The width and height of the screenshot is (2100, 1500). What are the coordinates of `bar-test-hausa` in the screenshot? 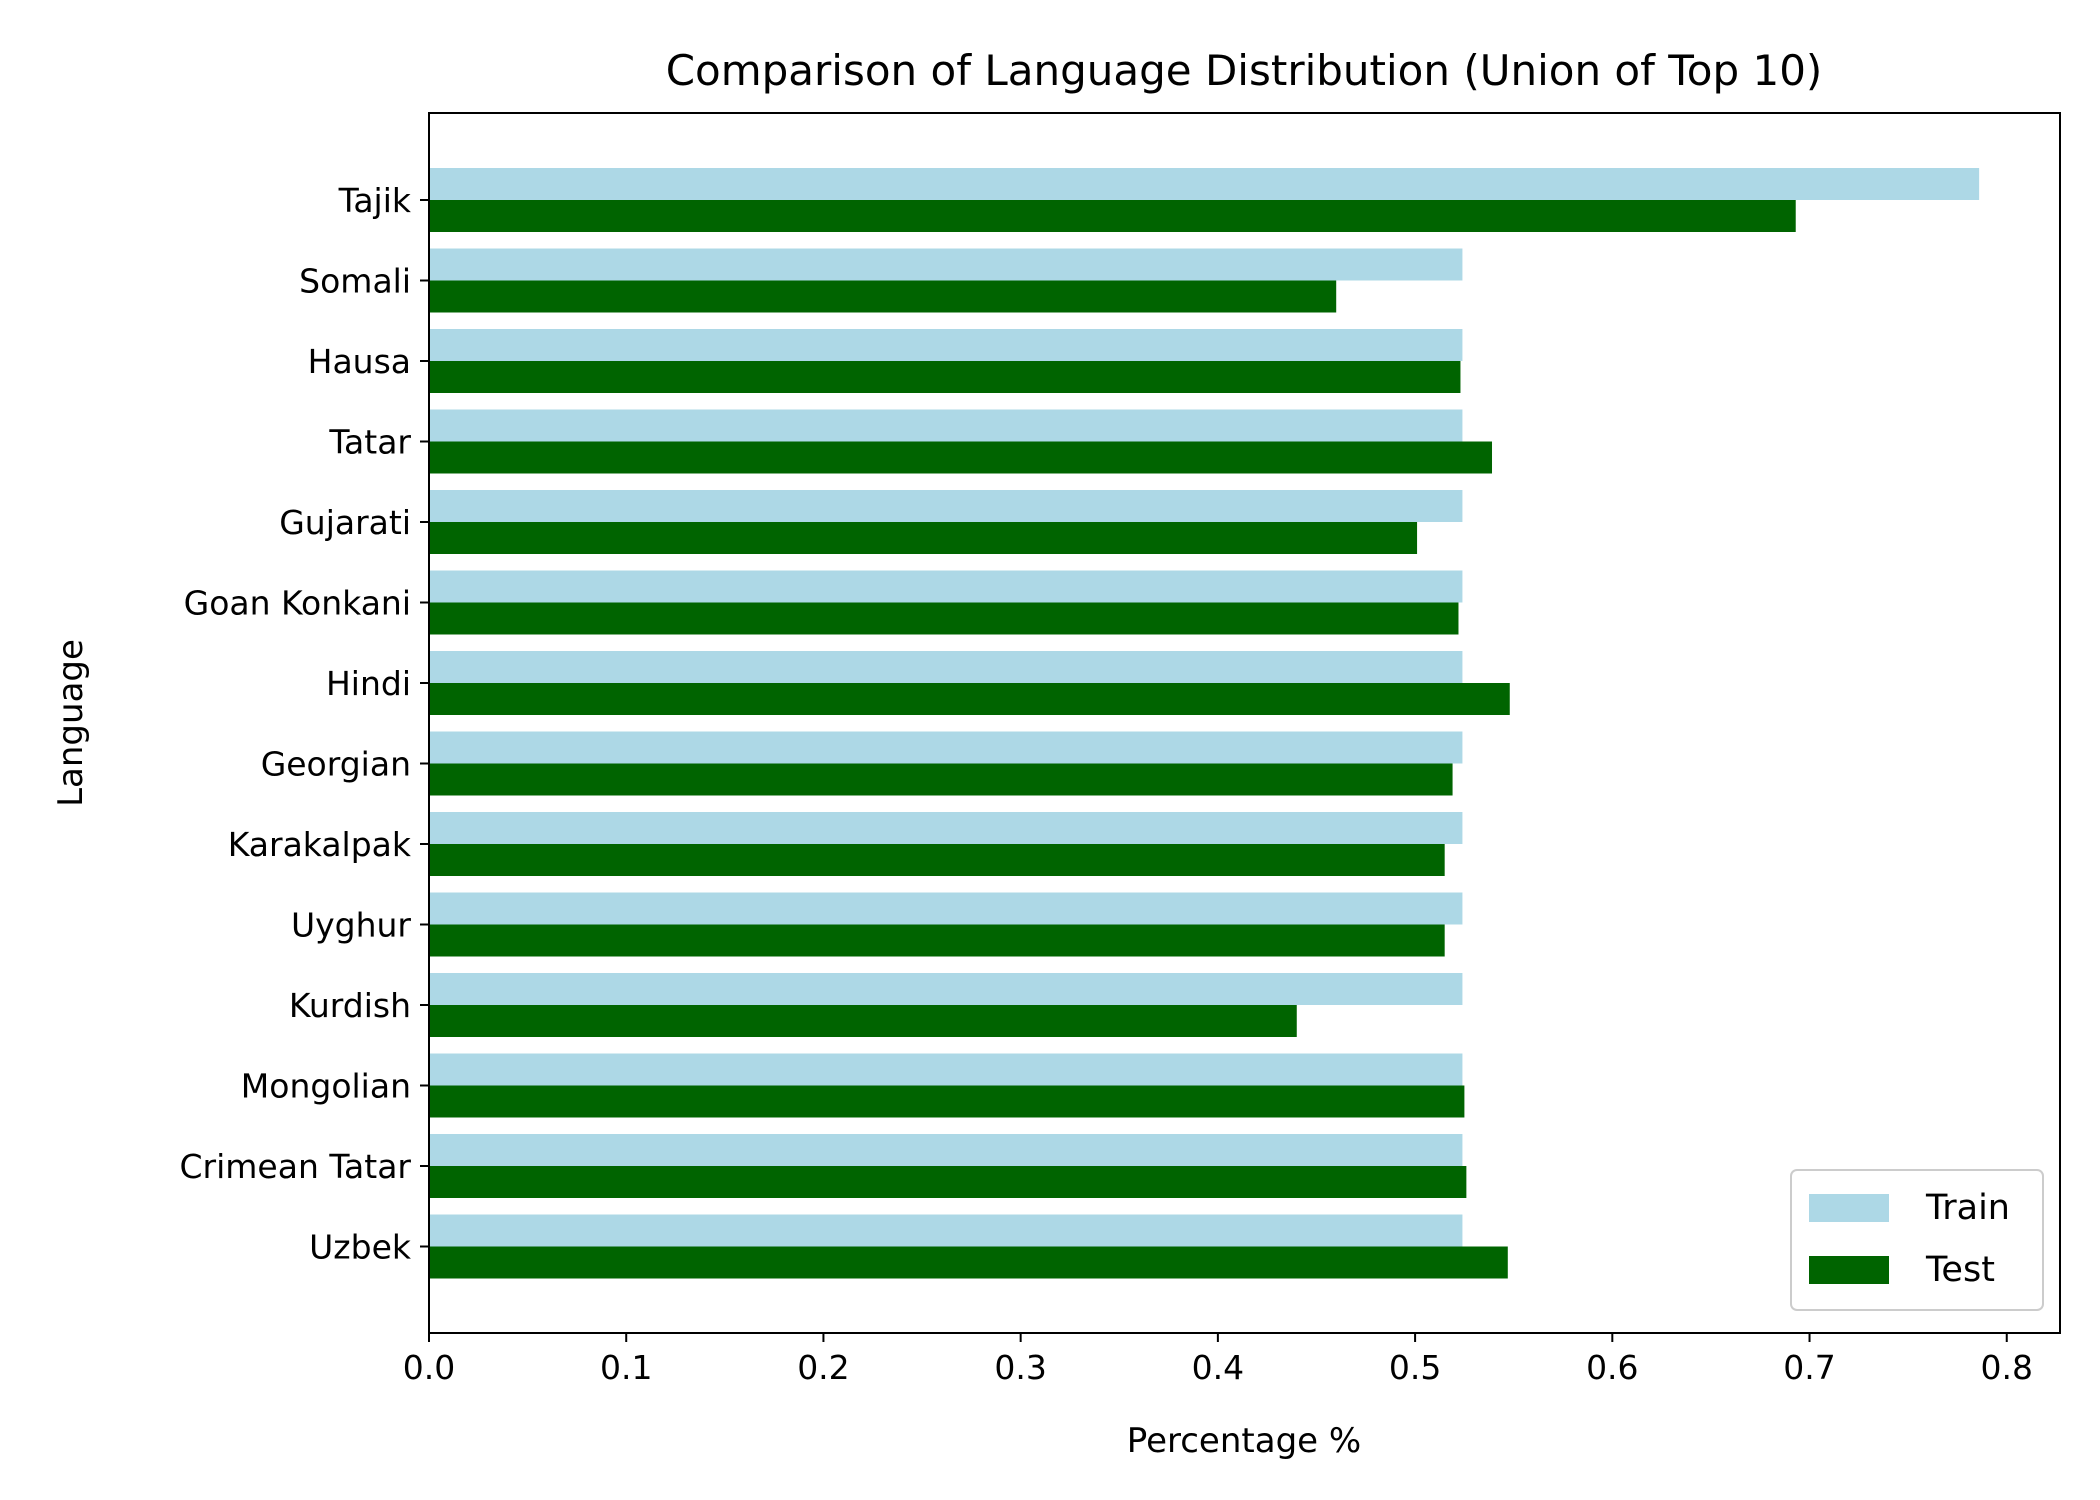 It's located at (945, 377).